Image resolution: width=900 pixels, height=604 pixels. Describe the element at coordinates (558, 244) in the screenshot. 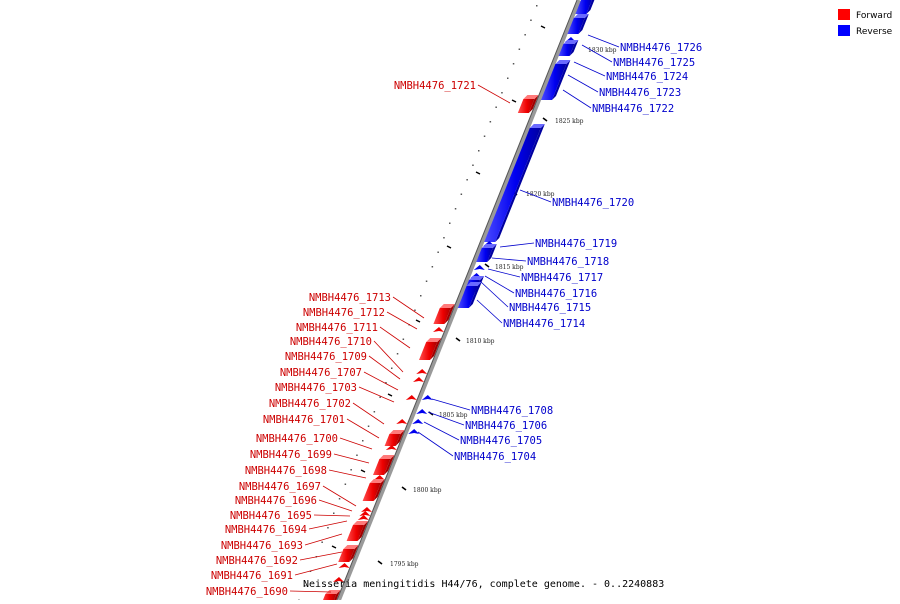

I see `gene-label-NMBH4476_1719: NMBH4476_1719` at that location.